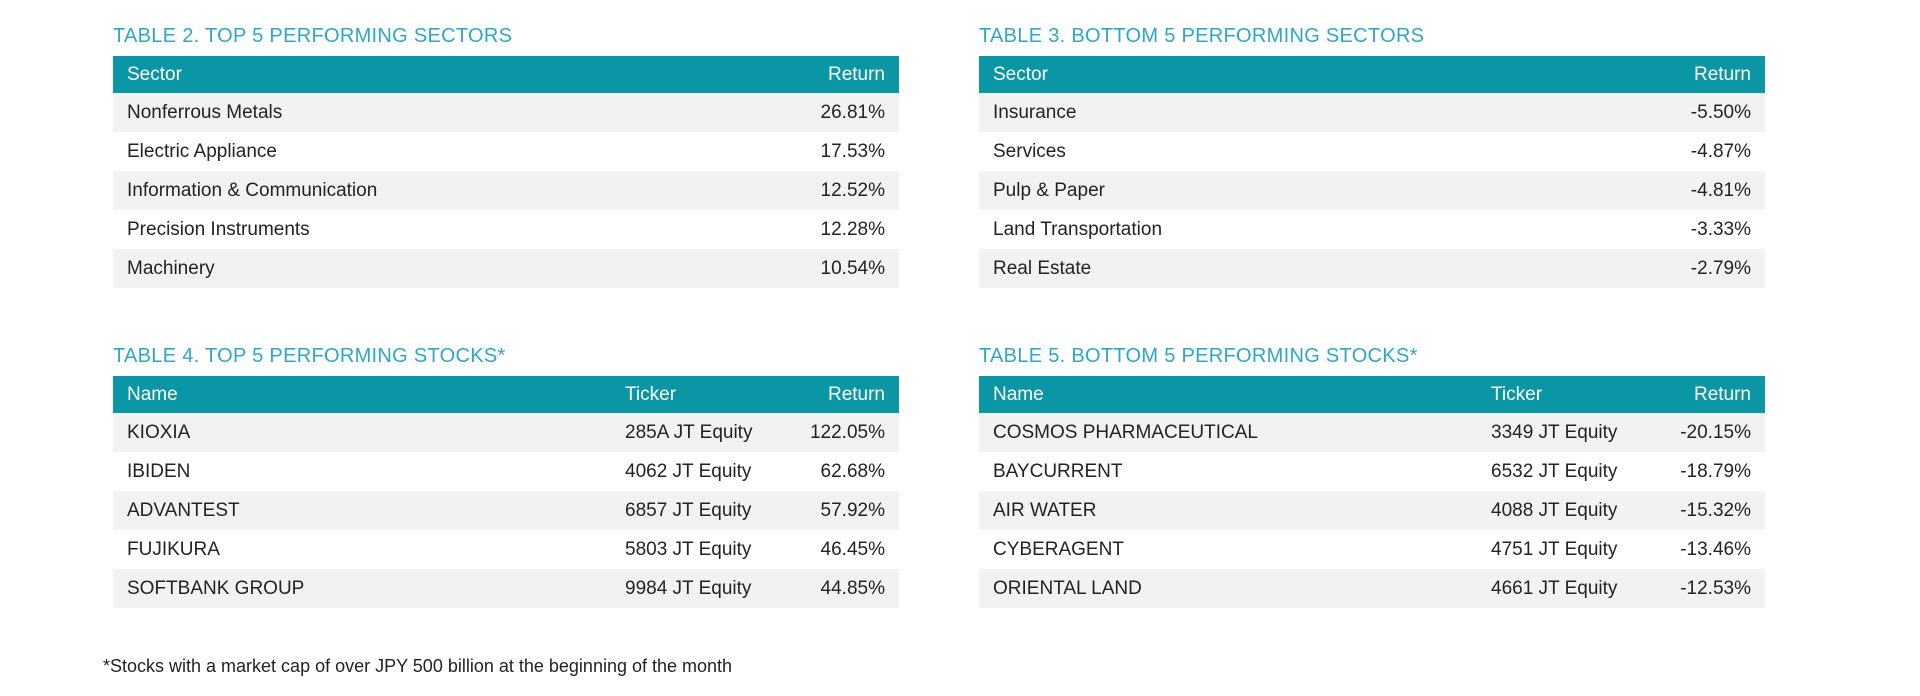  Describe the element at coordinates (218, 229) in the screenshot. I see `cell-sector: Precision Instruments` at that location.